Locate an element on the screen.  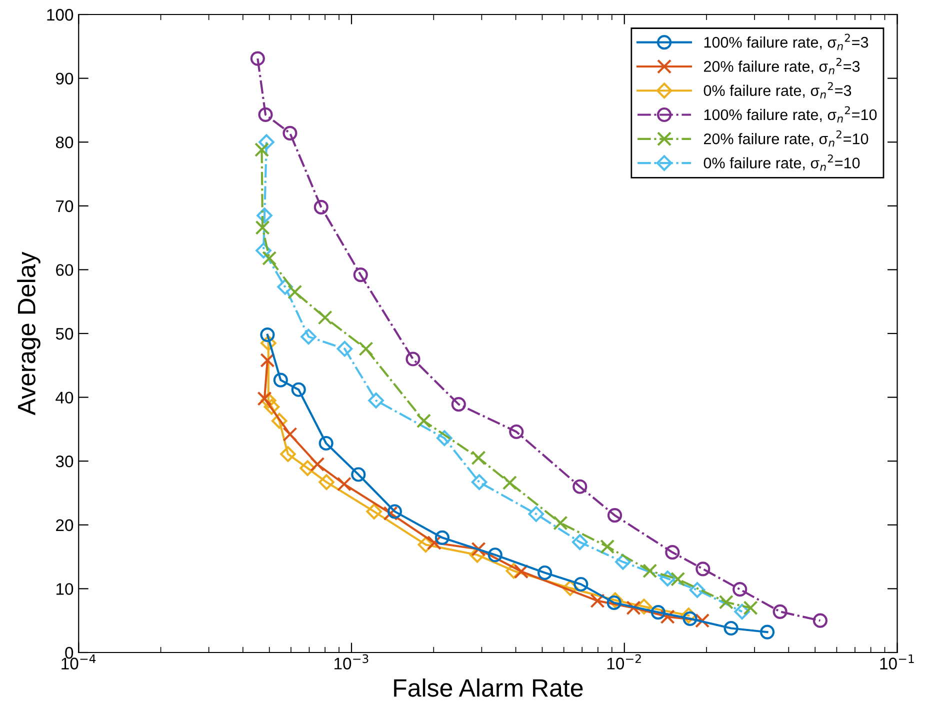
y-tick-label: 30 is located at coordinates (65, 462).